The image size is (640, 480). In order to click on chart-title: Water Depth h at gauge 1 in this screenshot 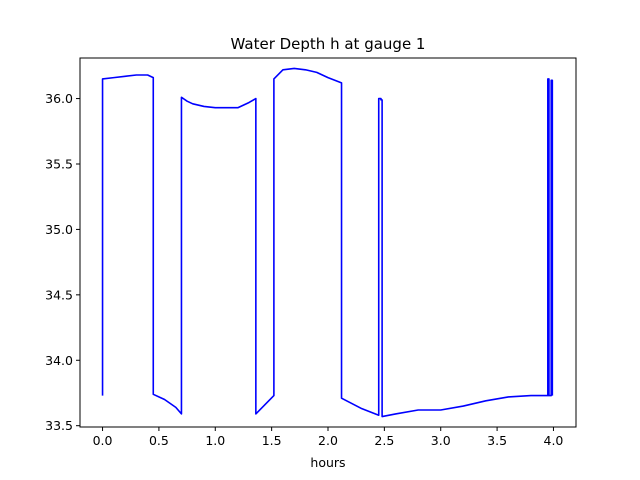, I will do `click(328, 44)`.